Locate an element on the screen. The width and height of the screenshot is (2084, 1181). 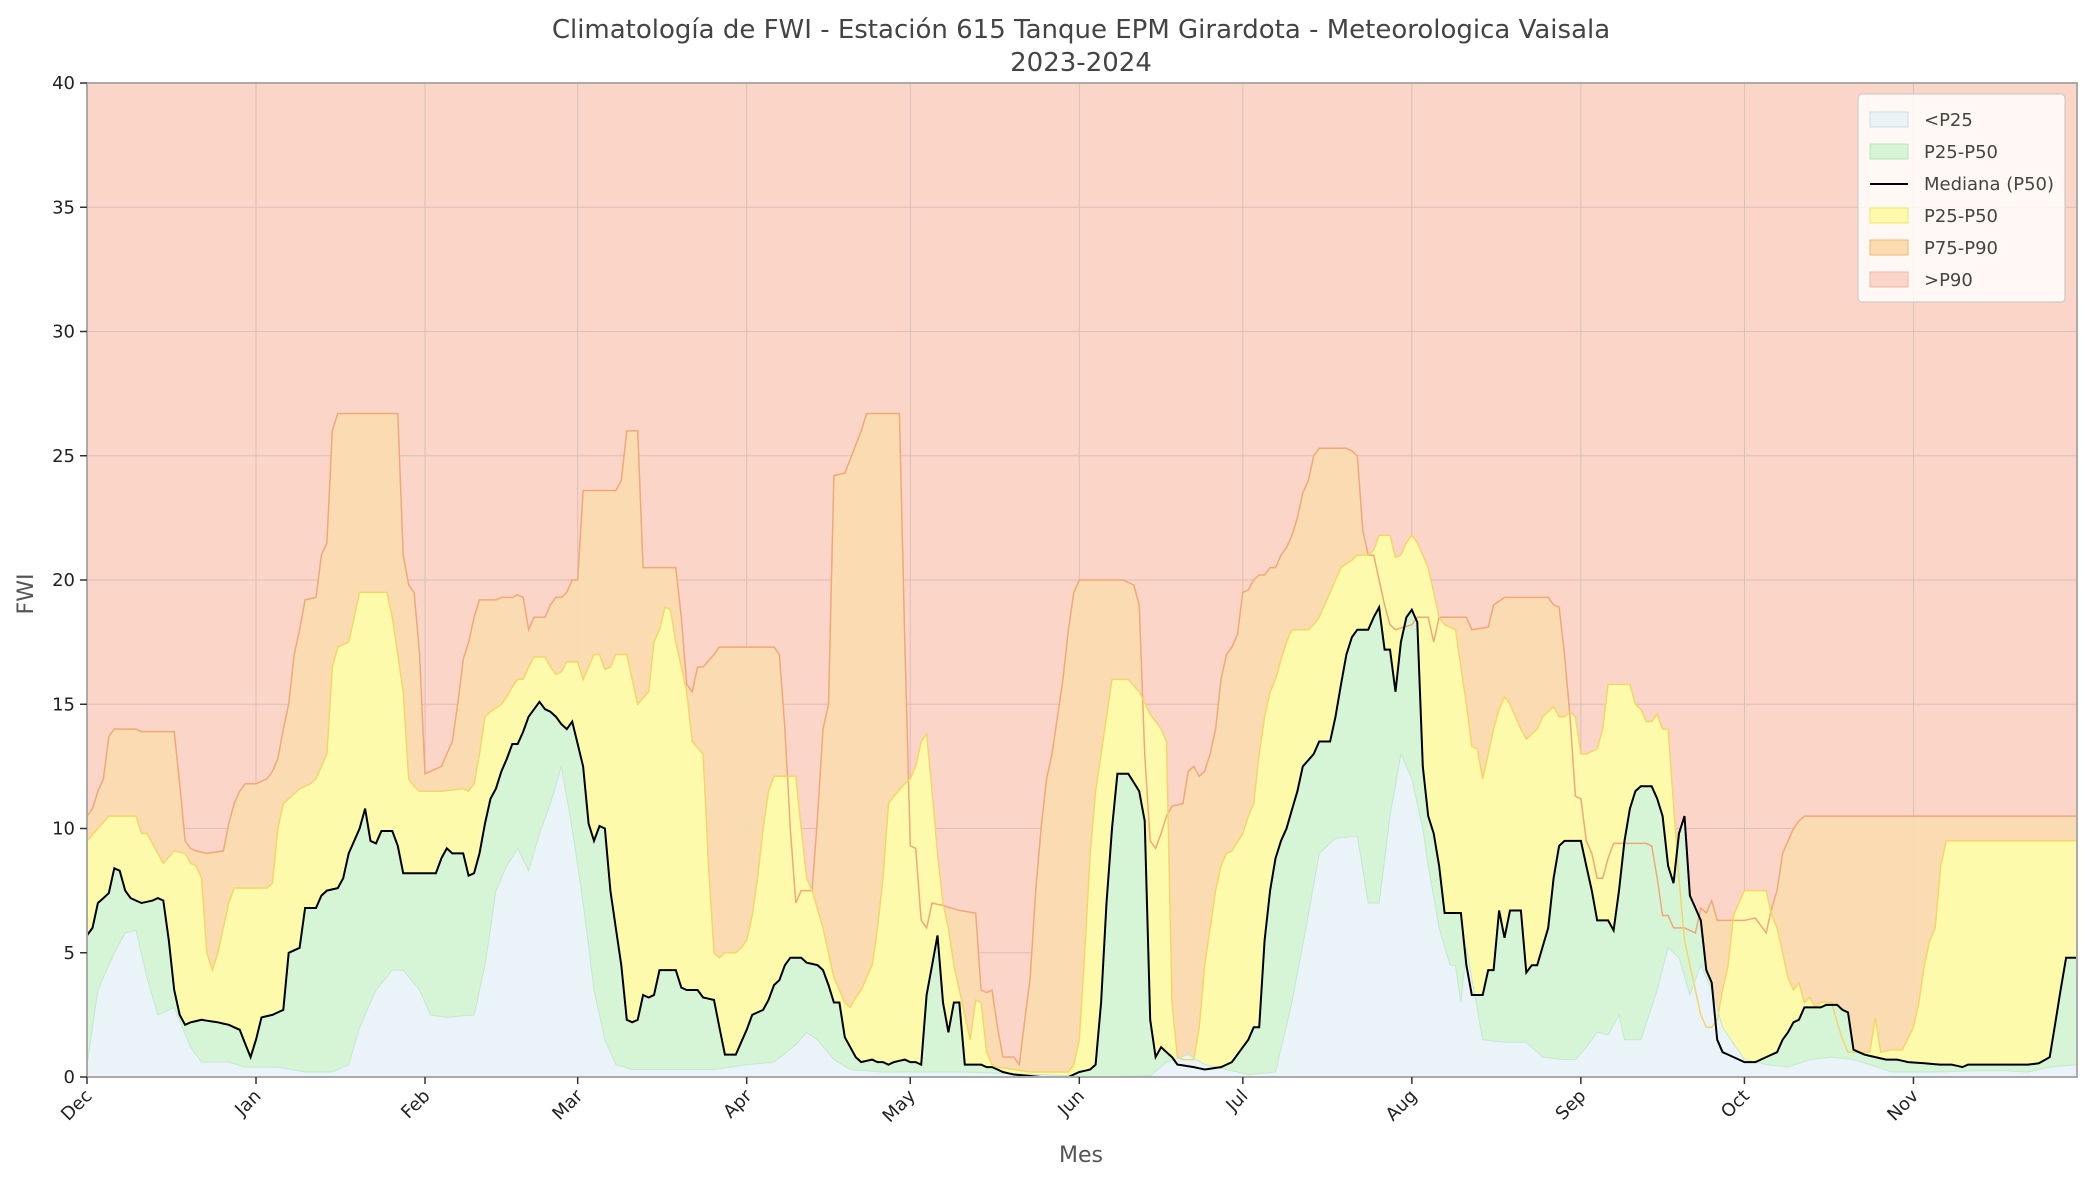
x-tick-label-jul: Jul is located at coordinates (1236, 1101).